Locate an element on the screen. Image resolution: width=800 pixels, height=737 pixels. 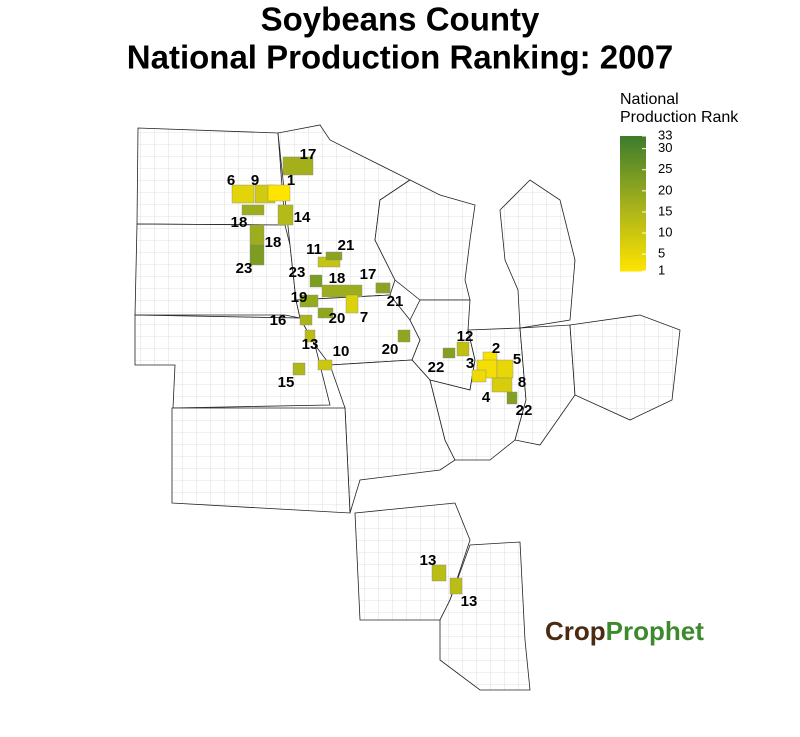
rank-label: 3 is located at coordinates (470, 363).